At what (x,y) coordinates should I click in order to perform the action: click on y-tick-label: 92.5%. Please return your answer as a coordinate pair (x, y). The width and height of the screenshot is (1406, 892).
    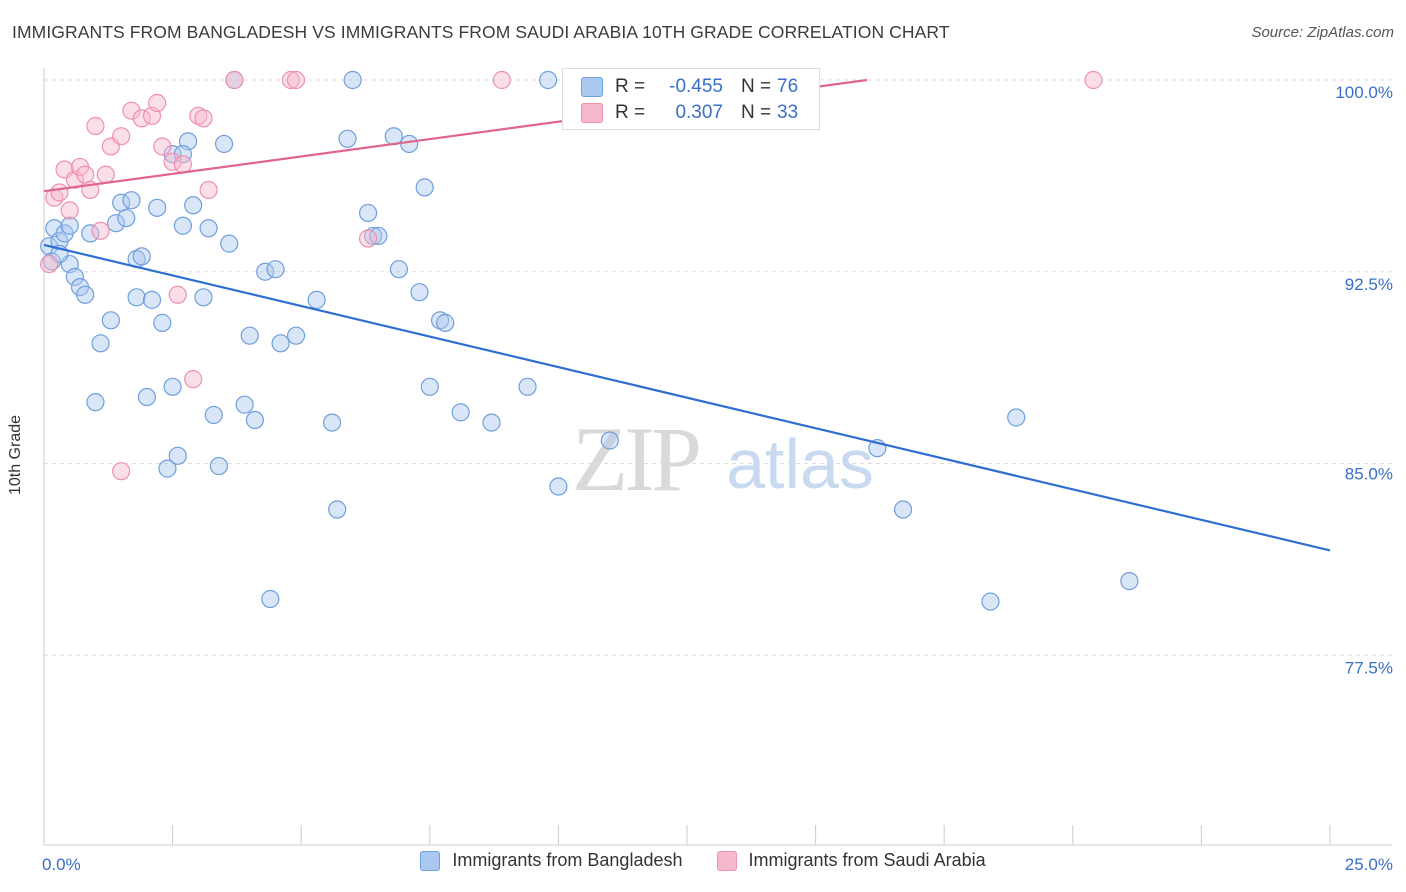
    Looking at the image, I should click on (1369, 284).